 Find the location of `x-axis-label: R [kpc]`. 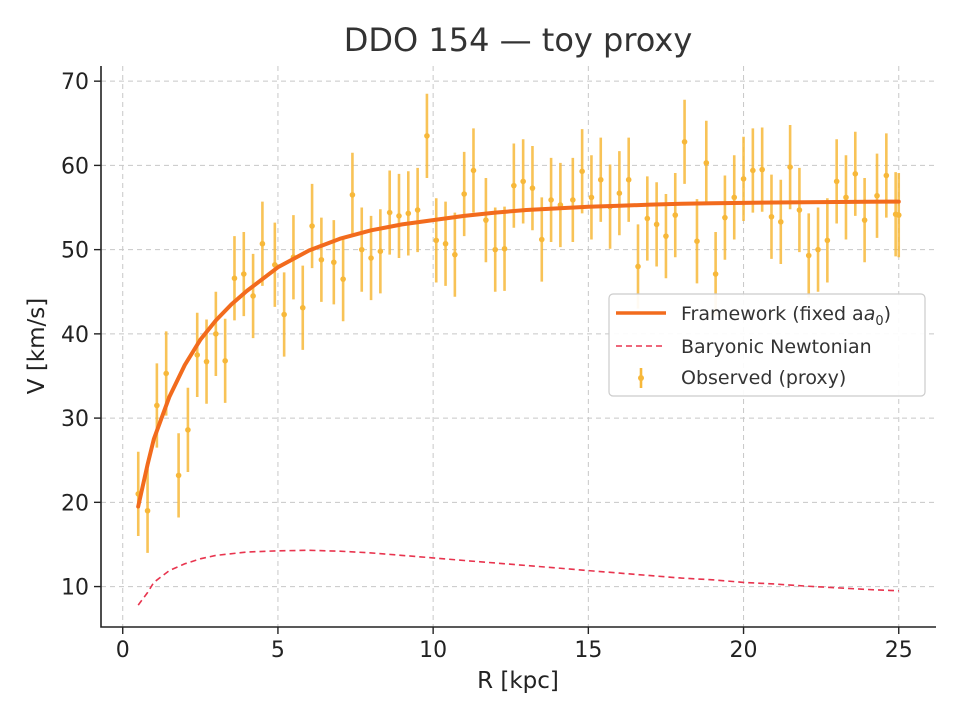

x-axis-label: R [kpc] is located at coordinates (518, 681).